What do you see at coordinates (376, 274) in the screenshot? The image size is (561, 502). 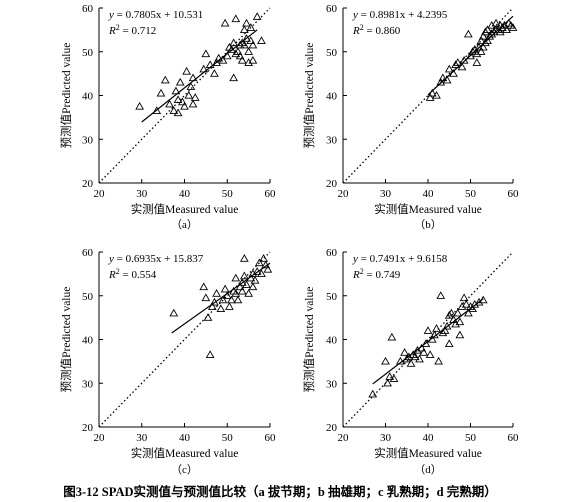 I see `r-squared: R2 = 0.749` at bounding box center [376, 274].